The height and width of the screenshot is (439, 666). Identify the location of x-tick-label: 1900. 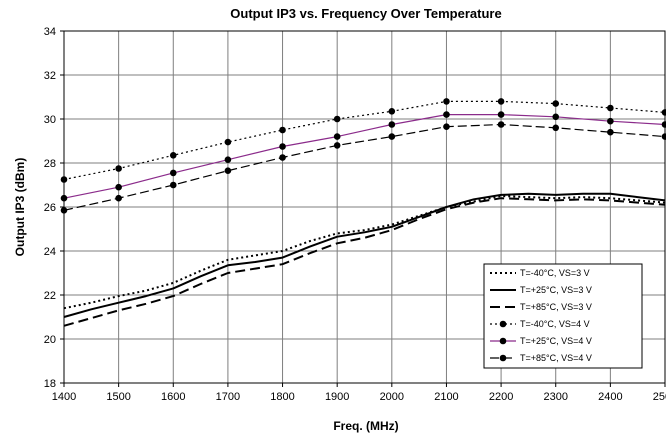
(337, 397).